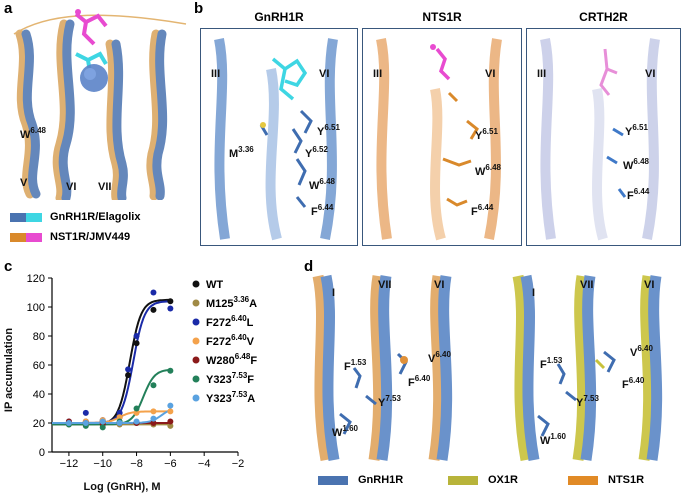  What do you see at coordinates (69, 464) in the screenshot?
I see `x-tick-label: −12` at bounding box center [69, 464].